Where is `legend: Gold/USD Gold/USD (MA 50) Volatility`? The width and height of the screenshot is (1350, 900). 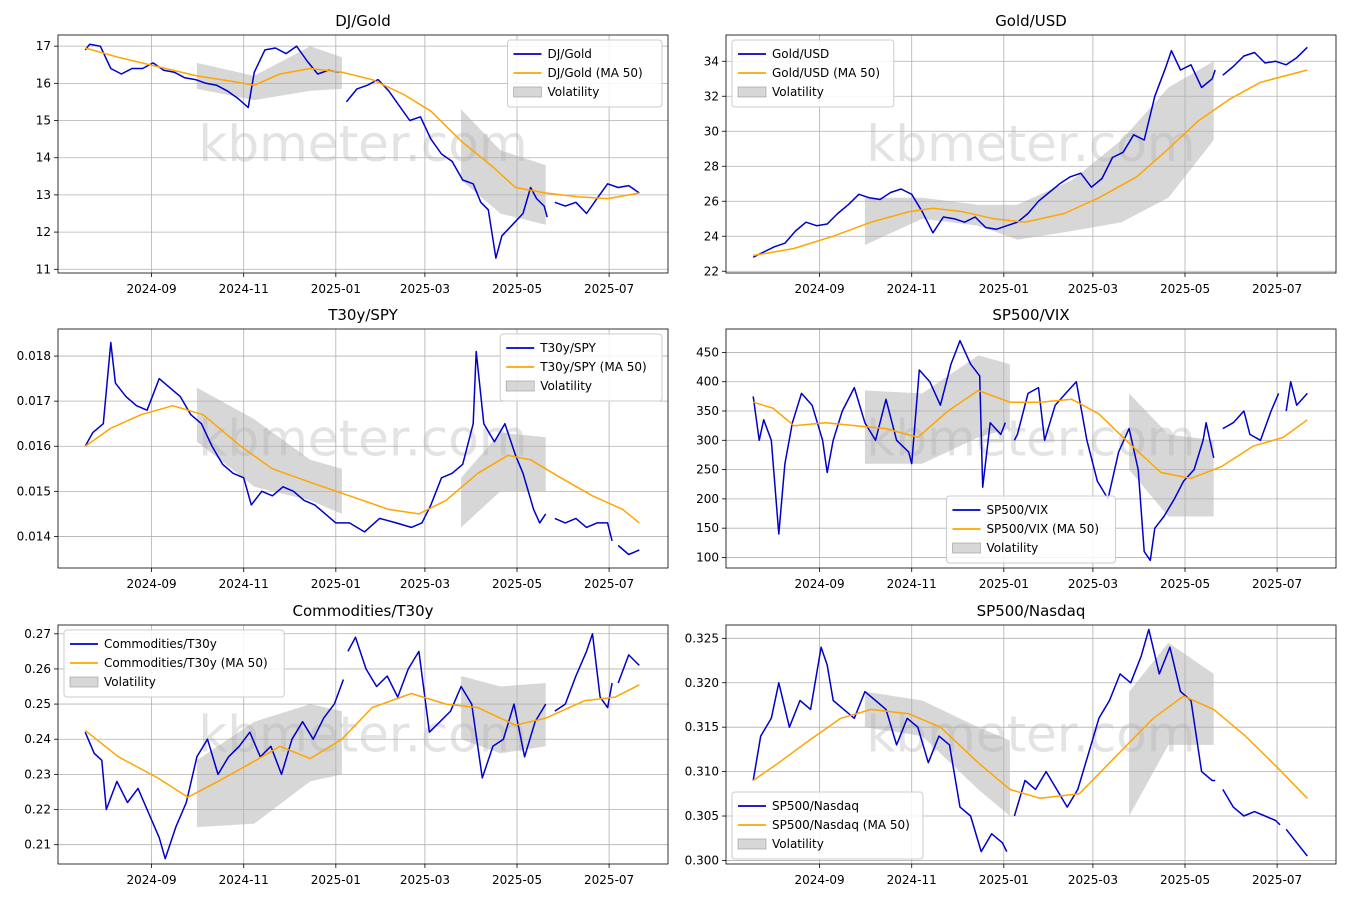
legend: Gold/USD Gold/USD (MA 50) Volatility is located at coordinates (813, 73).